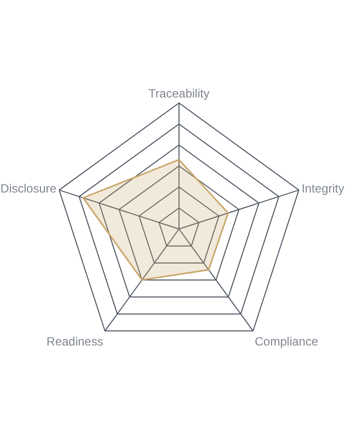  I want to click on spoke-label: Integrity, so click(323, 188).